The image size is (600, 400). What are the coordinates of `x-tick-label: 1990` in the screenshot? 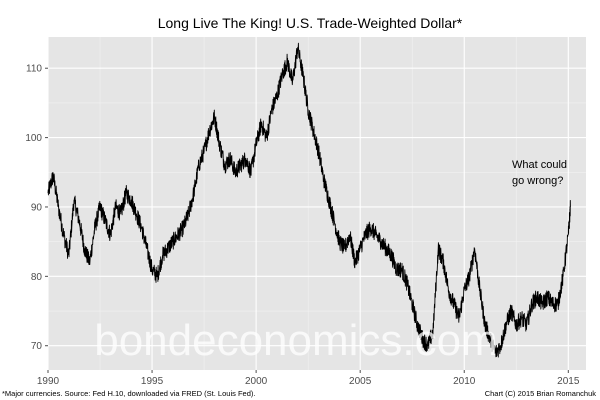 It's located at (48, 381).